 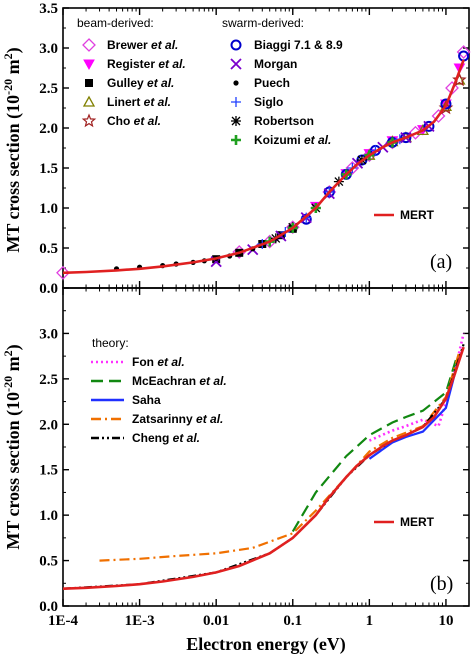 I want to click on legend-entry-label: Linert et al., so click(x=139, y=102).